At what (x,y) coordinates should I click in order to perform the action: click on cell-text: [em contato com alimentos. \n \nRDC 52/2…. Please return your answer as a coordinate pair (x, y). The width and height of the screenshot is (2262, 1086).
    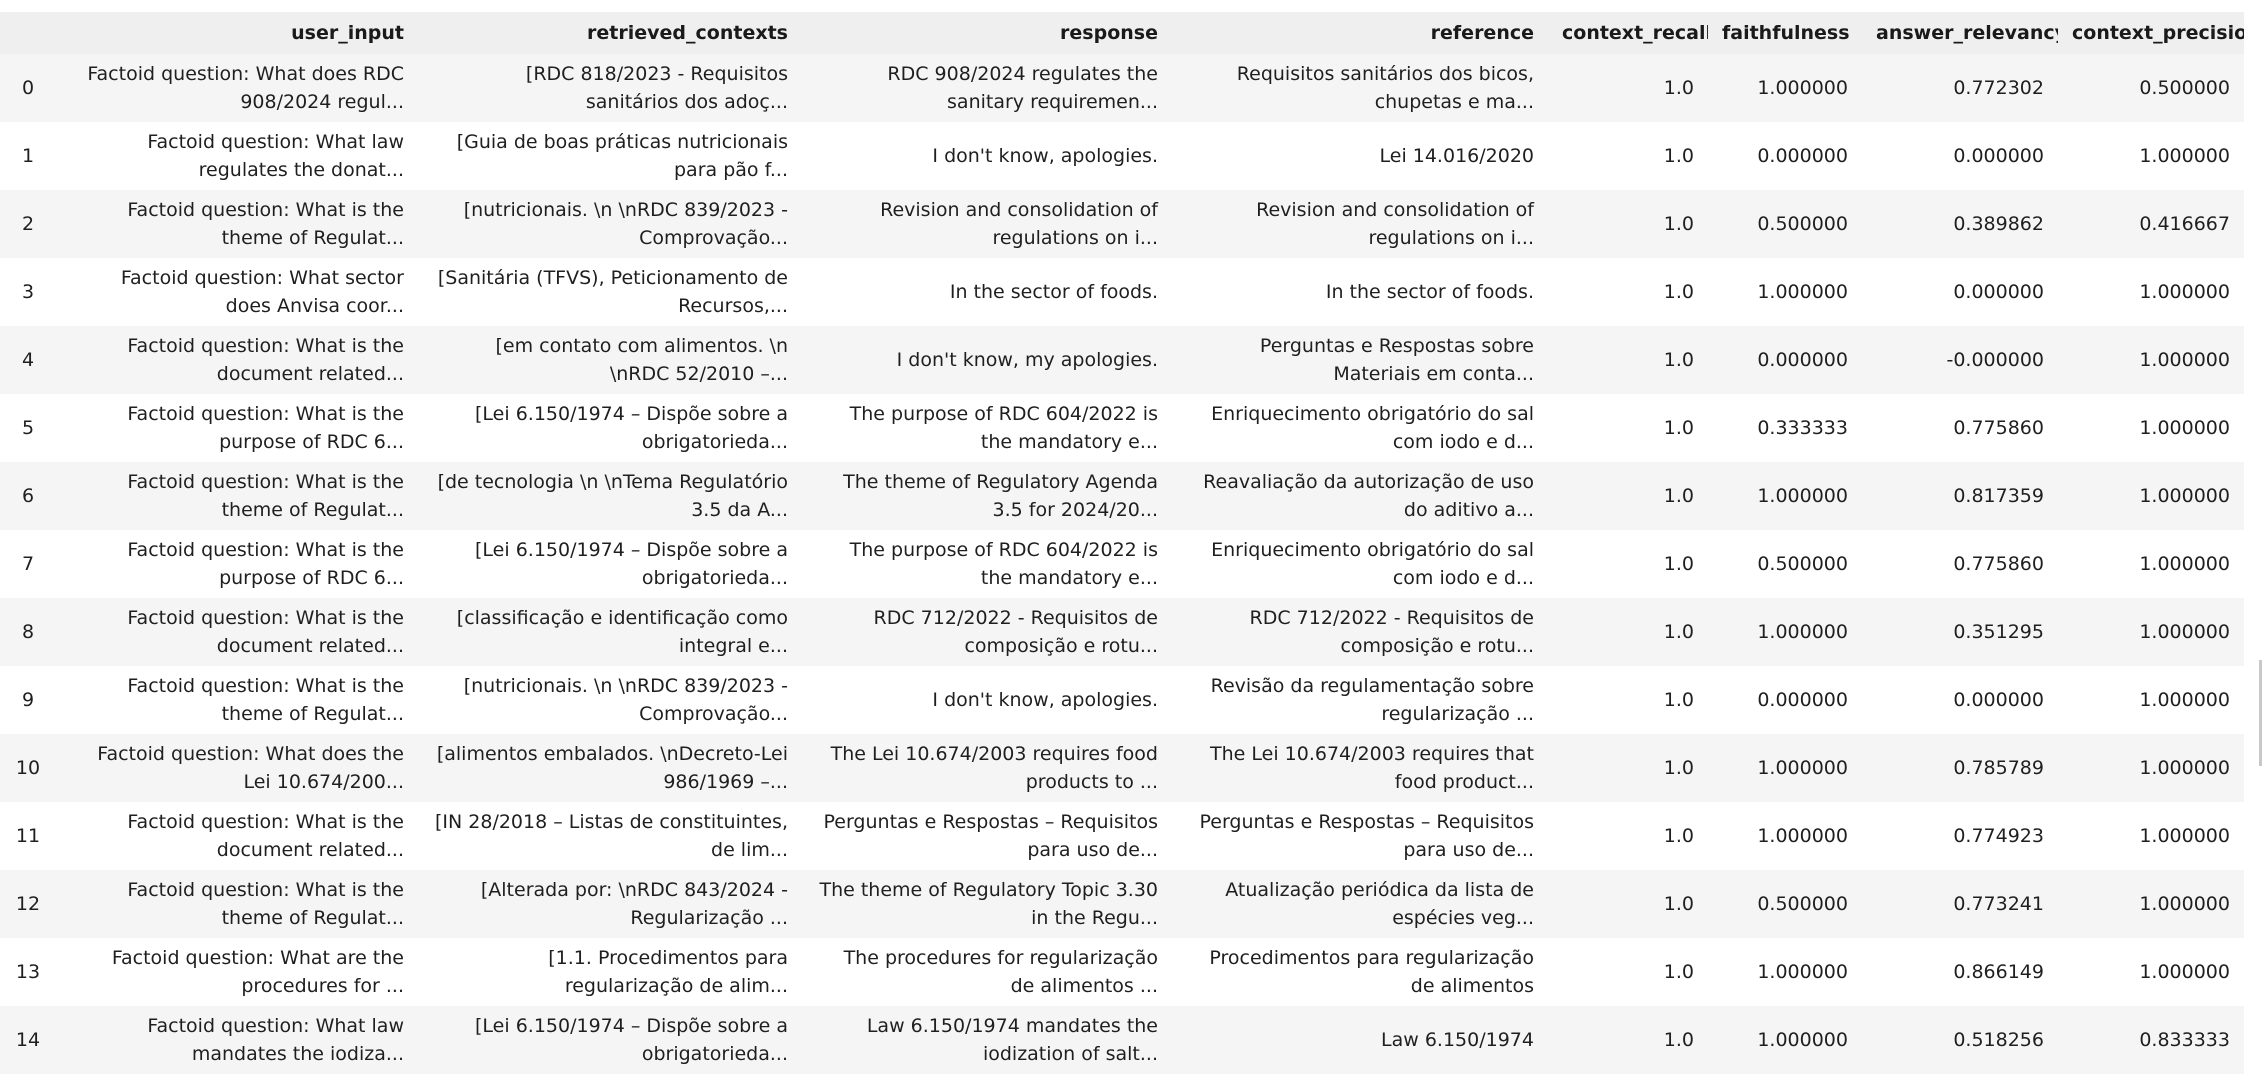
    Looking at the image, I should click on (641, 360).